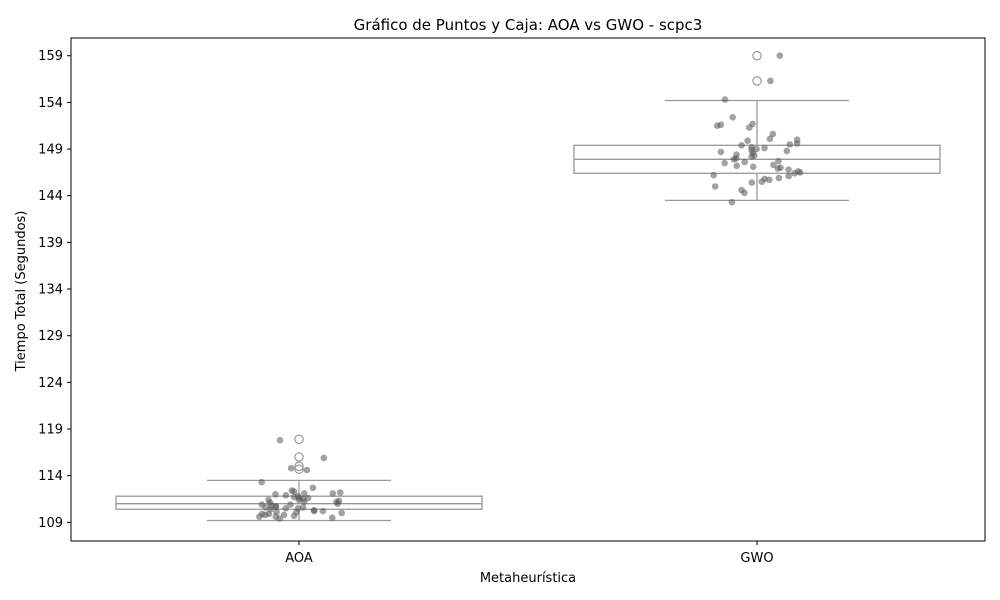 Image resolution: width=1000 pixels, height=600 pixels. I want to click on x-axis-label: Metaheurística, so click(528, 578).